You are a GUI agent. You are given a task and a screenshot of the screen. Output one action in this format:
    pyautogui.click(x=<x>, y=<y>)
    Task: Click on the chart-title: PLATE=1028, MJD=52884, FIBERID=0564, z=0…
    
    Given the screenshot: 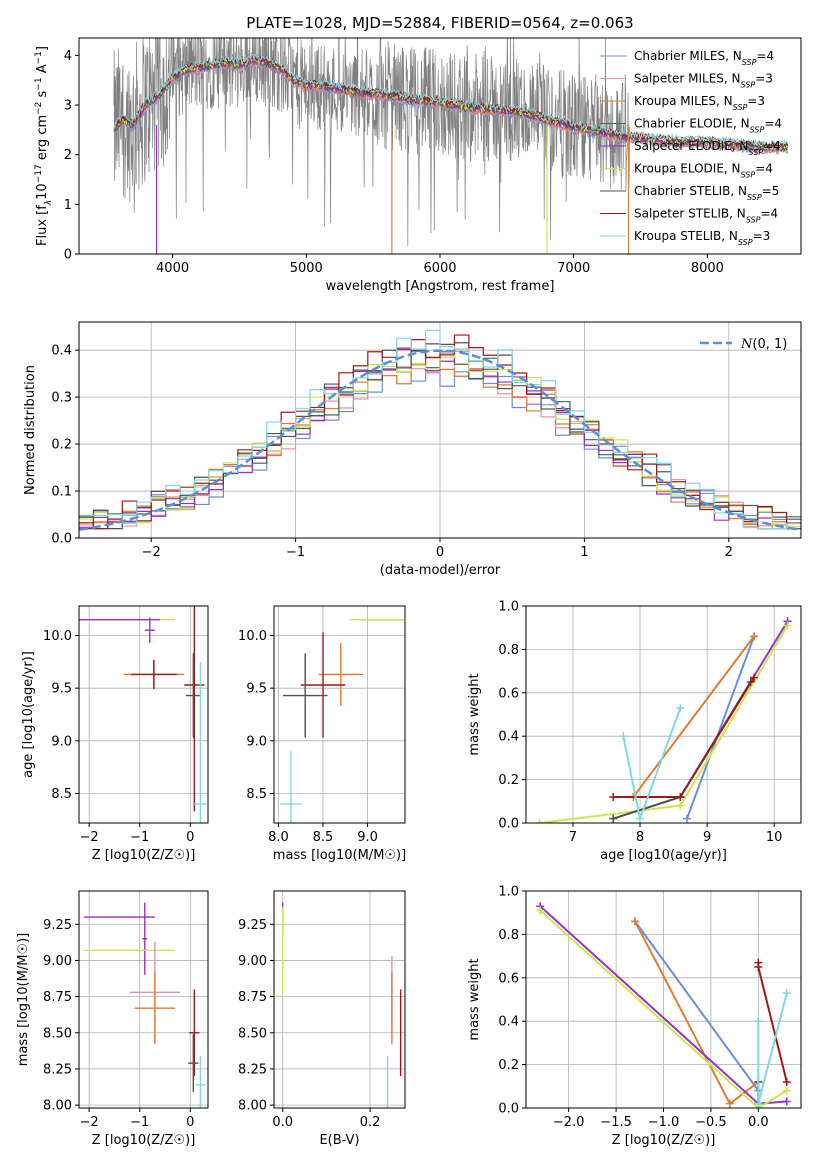 What is the action you would take?
    pyautogui.click(x=439, y=23)
    